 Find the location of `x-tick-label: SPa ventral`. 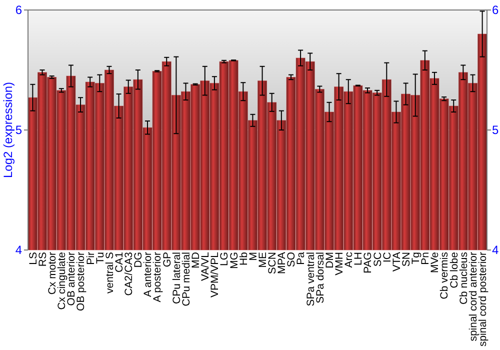

x-tick-label: SPa ventral is located at coordinates (310, 279).